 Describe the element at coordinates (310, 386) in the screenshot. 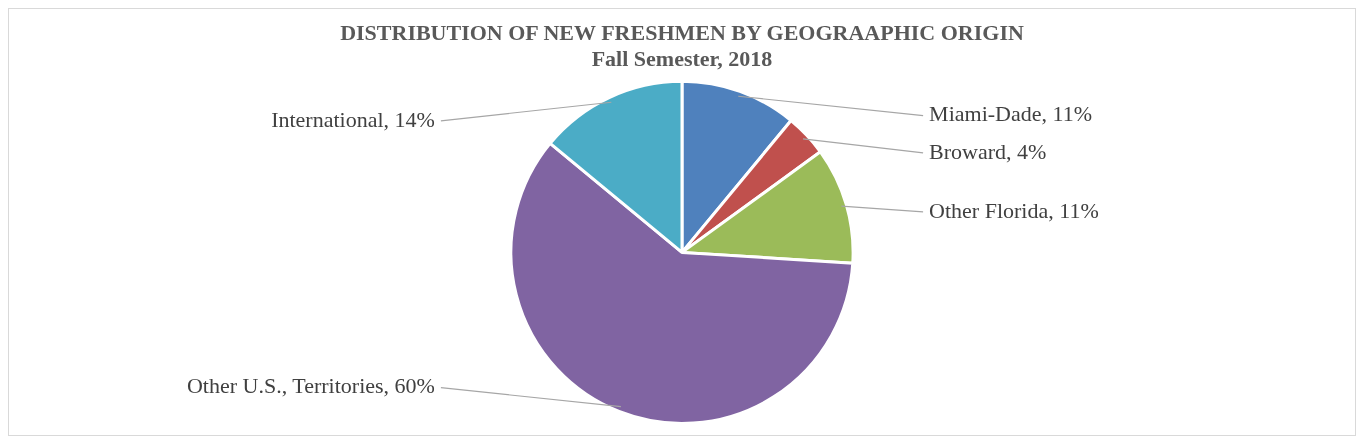

I see `slice-label: Other U.S., Territories, 60%` at that location.